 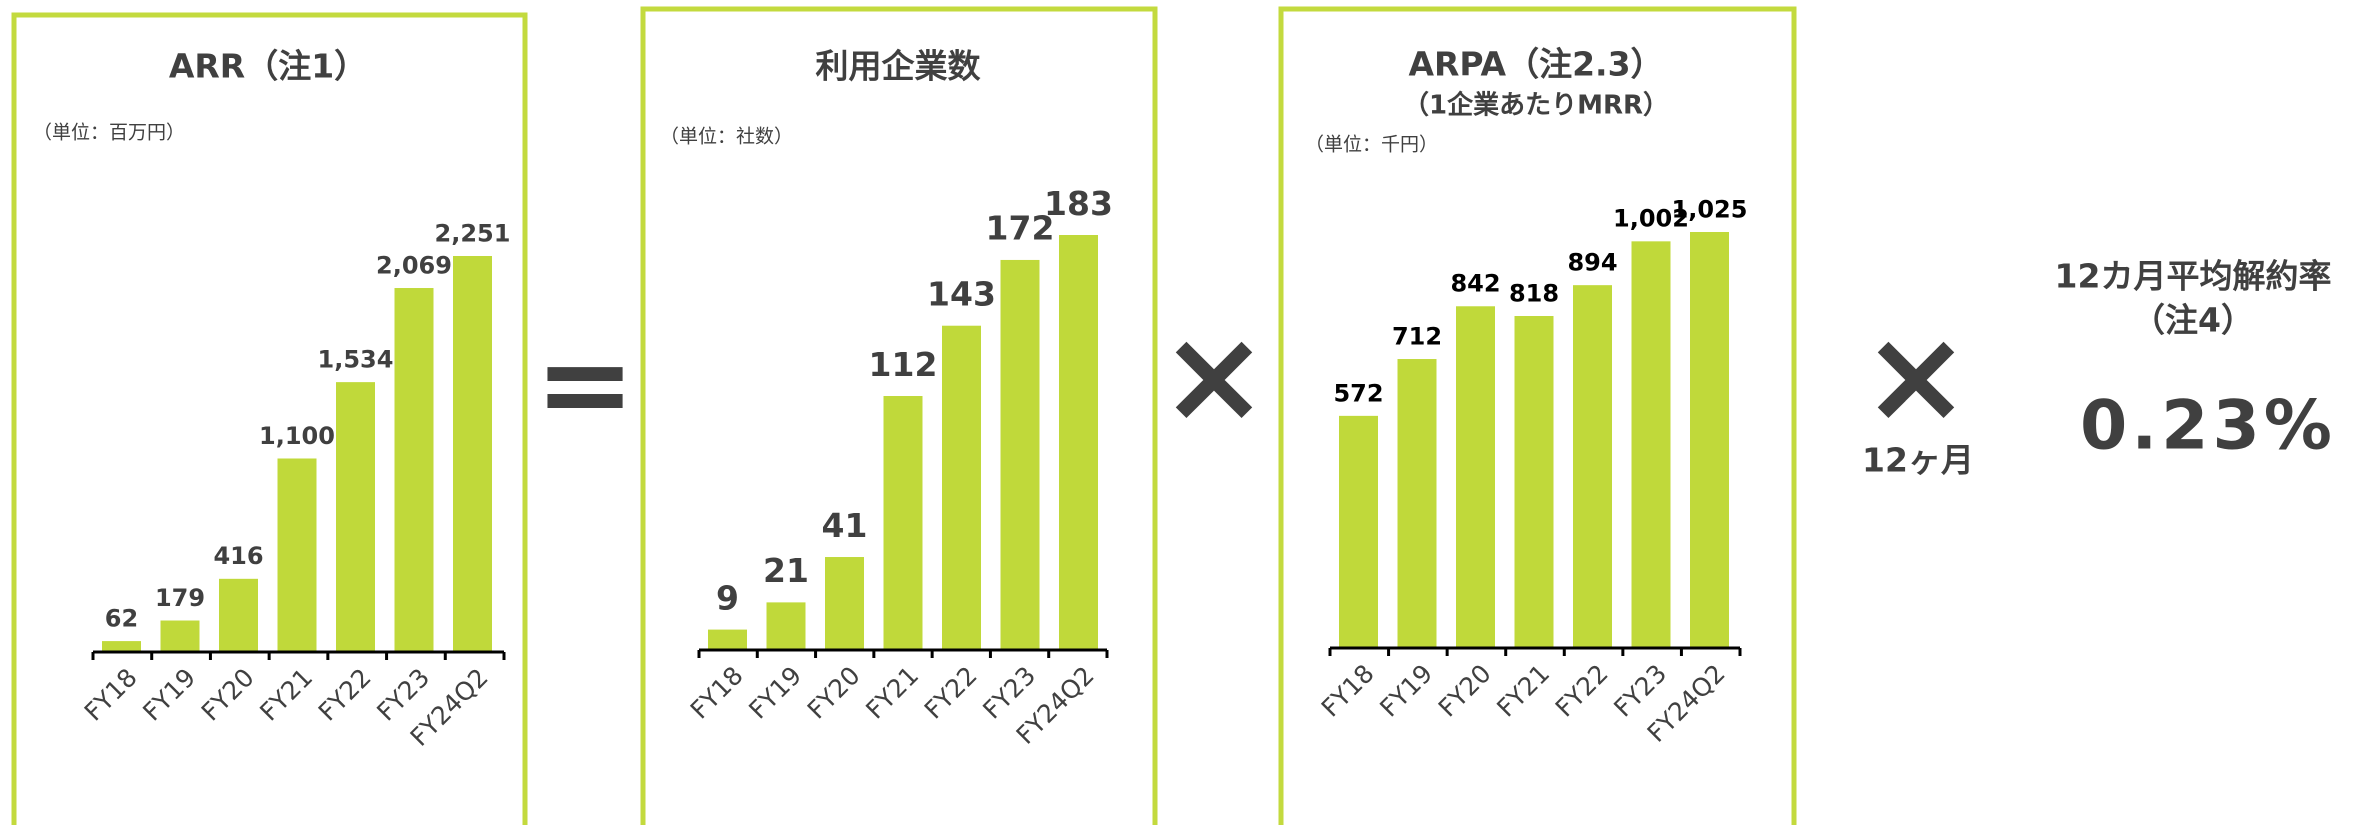 What do you see at coordinates (238, 556) in the screenshot?
I see `value-label: 416` at bounding box center [238, 556].